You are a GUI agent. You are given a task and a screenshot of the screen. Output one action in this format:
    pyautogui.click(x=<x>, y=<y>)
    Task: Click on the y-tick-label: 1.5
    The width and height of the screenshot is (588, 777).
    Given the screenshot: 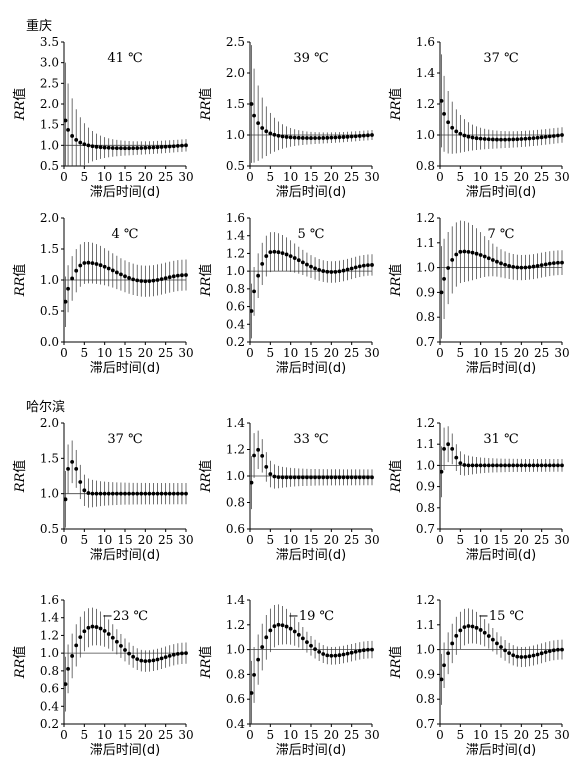 What is the action you would take?
    pyautogui.click(x=49, y=458)
    